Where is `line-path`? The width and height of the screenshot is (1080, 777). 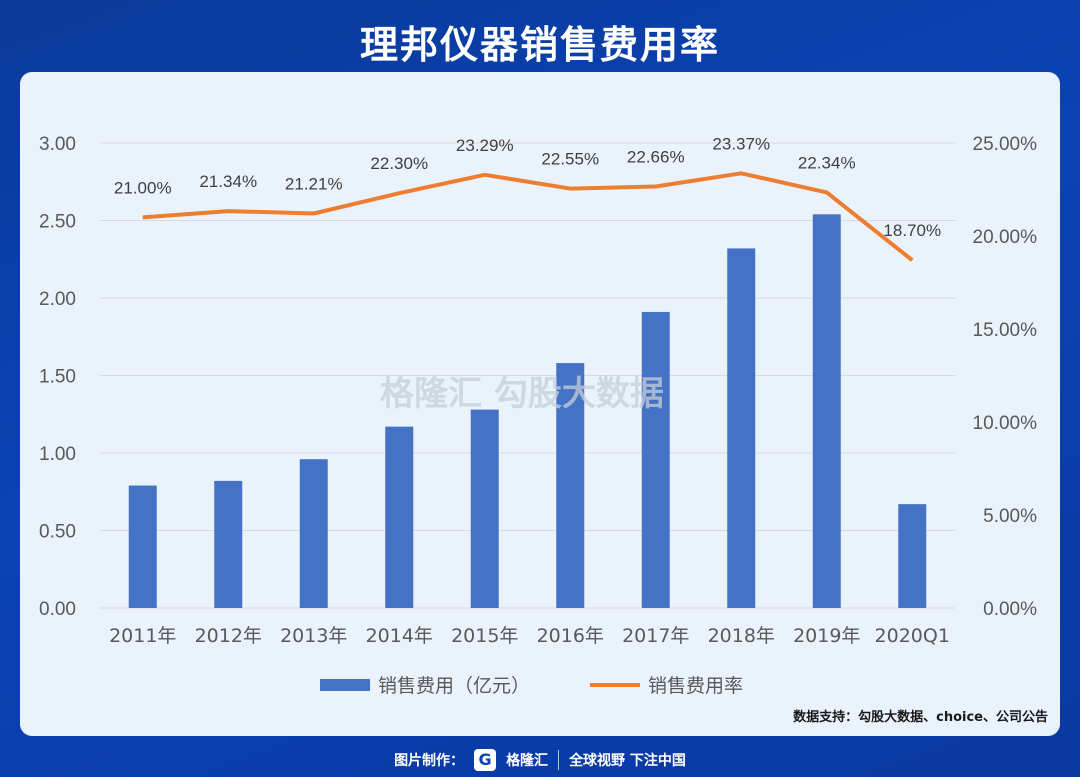 line-path is located at coordinates (528, 216).